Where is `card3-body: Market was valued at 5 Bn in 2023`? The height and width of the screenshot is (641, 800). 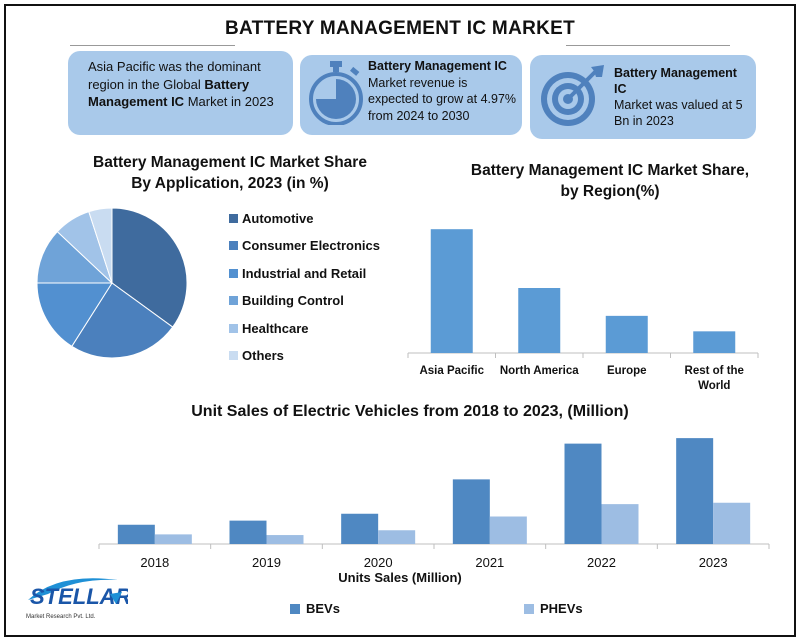 card3-body: Market was valued at 5 Bn in 2023 is located at coordinates (678, 113).